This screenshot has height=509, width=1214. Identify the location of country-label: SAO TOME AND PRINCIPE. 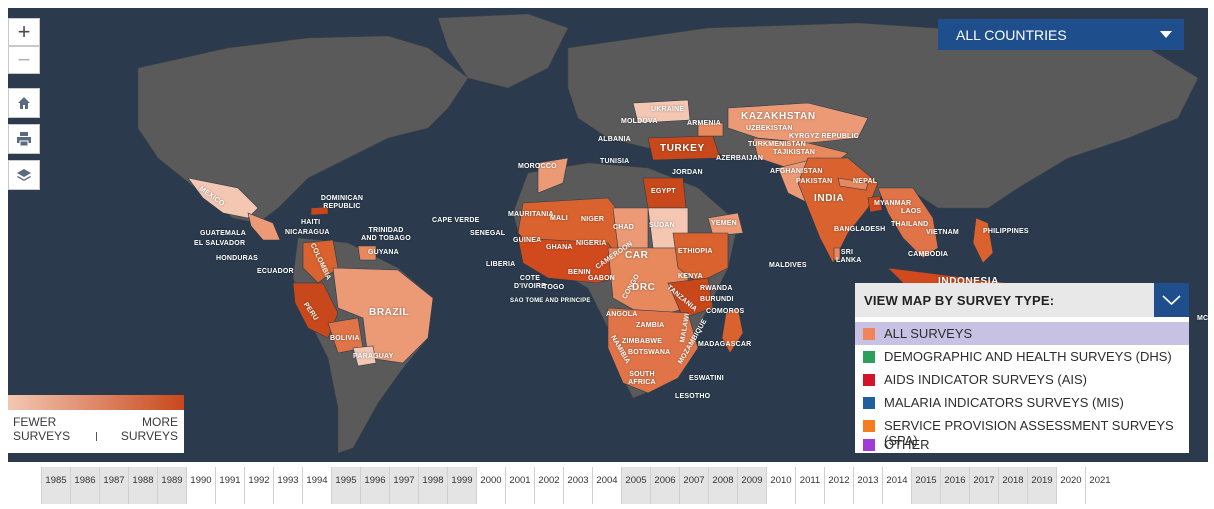
(550, 301).